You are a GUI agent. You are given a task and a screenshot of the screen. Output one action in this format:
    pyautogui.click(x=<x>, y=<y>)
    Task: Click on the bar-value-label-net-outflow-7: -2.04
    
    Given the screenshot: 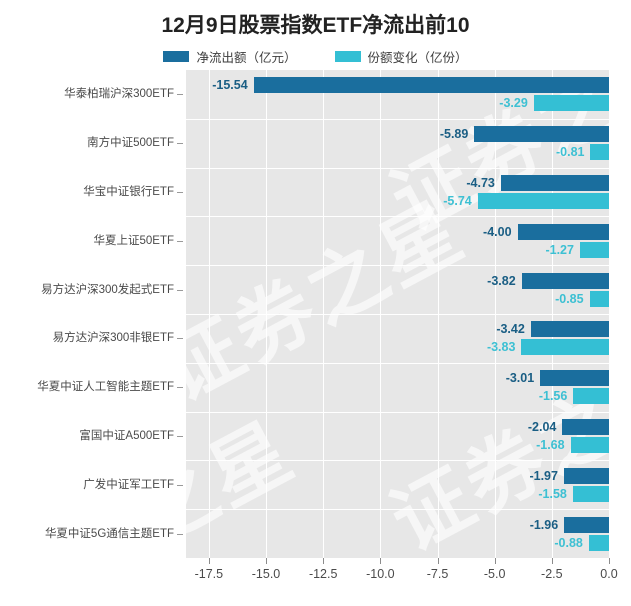 What is the action you would take?
    pyautogui.click(x=542, y=427)
    